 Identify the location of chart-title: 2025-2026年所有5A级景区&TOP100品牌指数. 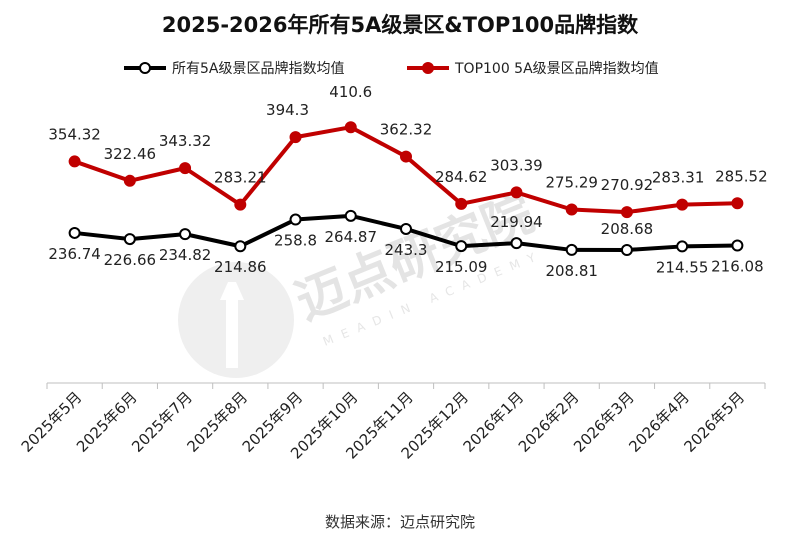
(400, 25).